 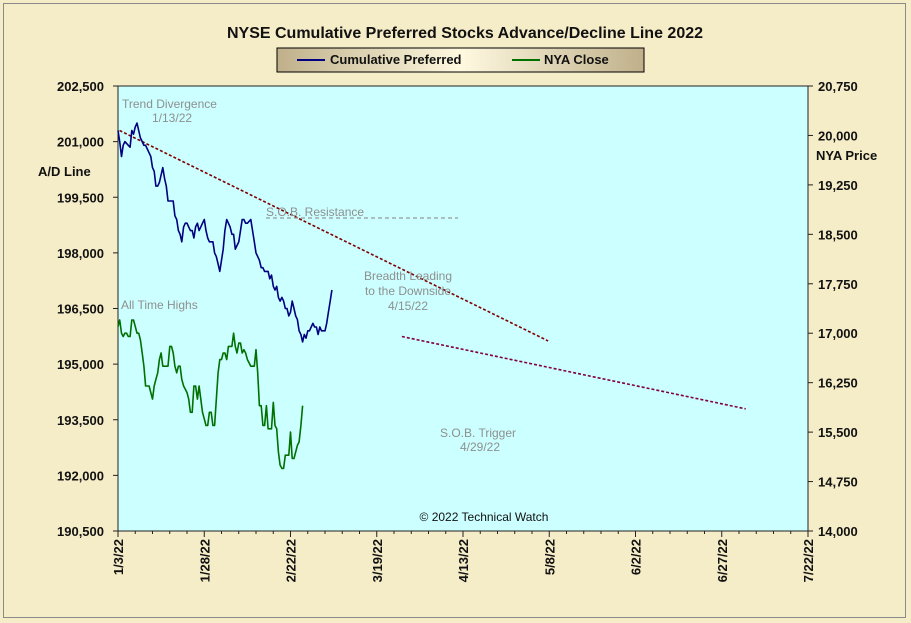 What do you see at coordinates (204, 560) in the screenshot?
I see `x-tick-label: 1/28/22` at bounding box center [204, 560].